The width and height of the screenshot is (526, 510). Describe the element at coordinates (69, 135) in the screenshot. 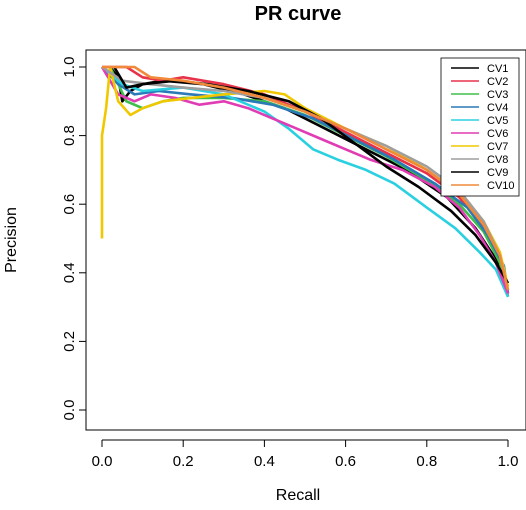

I see `y-tick-label: 0.8` at that location.